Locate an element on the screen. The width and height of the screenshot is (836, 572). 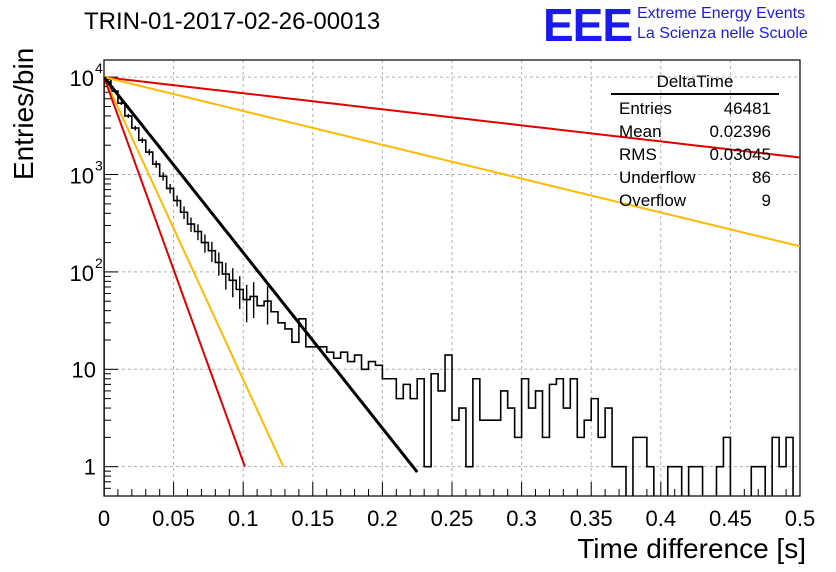
stats-label: Underflow is located at coordinates (657, 177).